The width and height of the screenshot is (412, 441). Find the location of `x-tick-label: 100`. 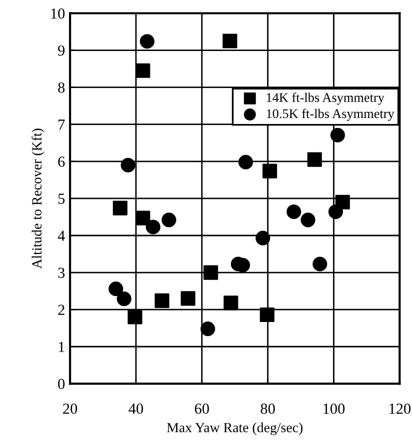

x-tick-label: 100 is located at coordinates (334, 409).